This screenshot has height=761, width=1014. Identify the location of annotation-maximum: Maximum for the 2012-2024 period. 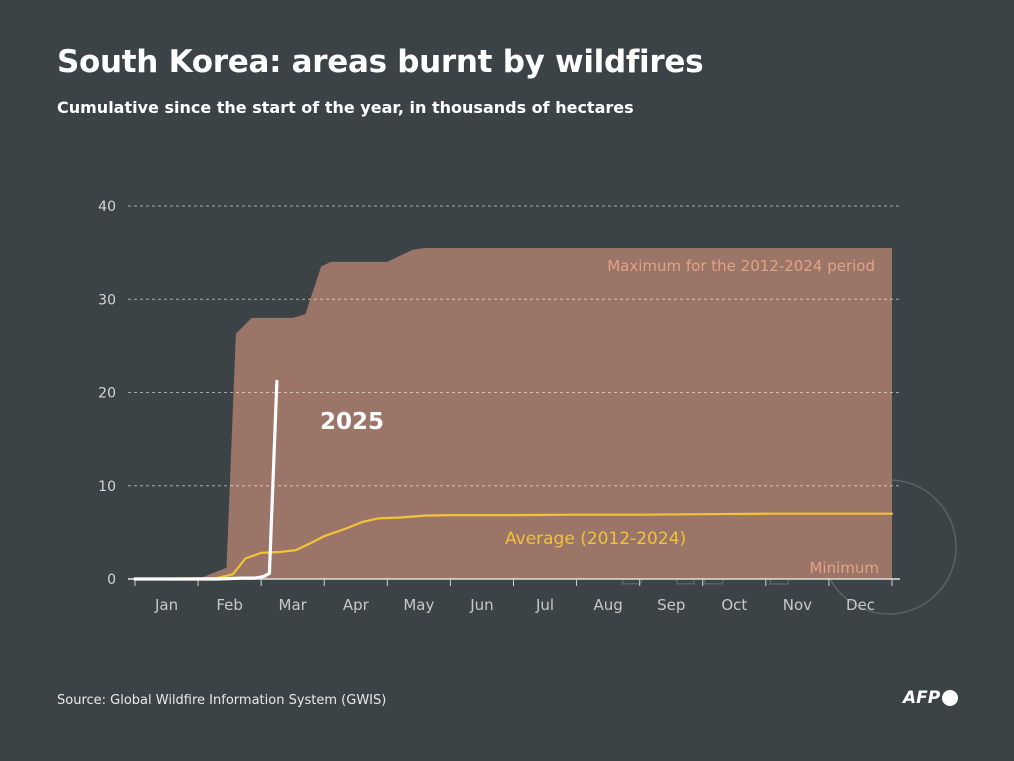
(741, 266).